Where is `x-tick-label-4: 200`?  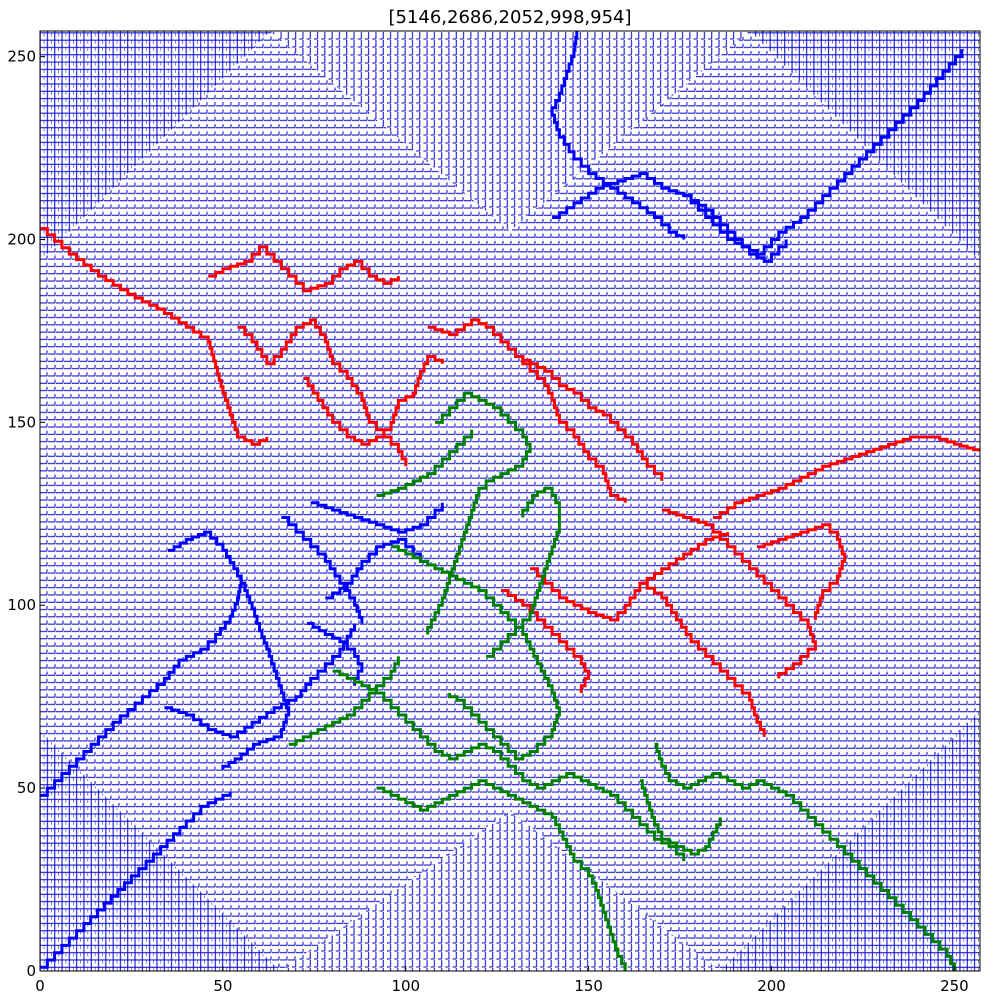 x-tick-label-4: 200 is located at coordinates (771, 986).